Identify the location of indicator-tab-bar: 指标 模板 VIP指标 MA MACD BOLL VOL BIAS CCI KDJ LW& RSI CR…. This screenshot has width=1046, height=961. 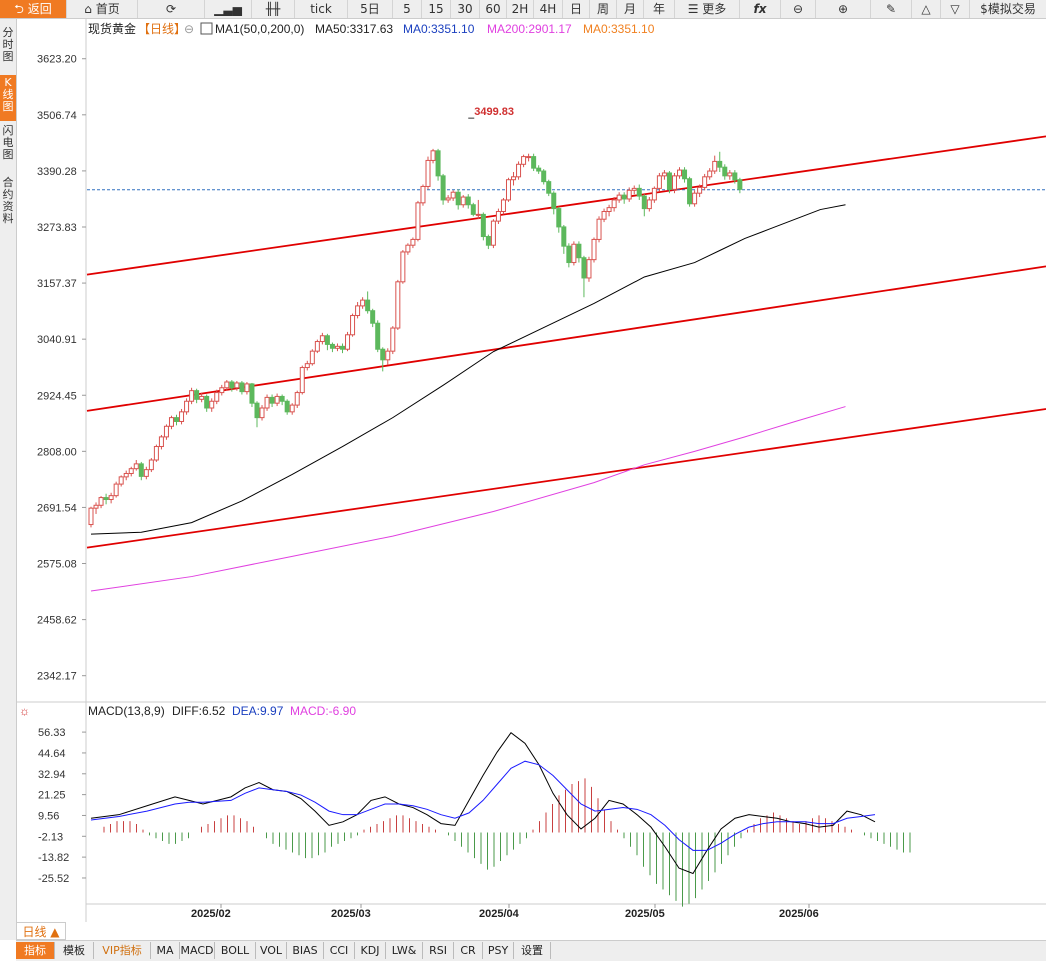
(531, 950).